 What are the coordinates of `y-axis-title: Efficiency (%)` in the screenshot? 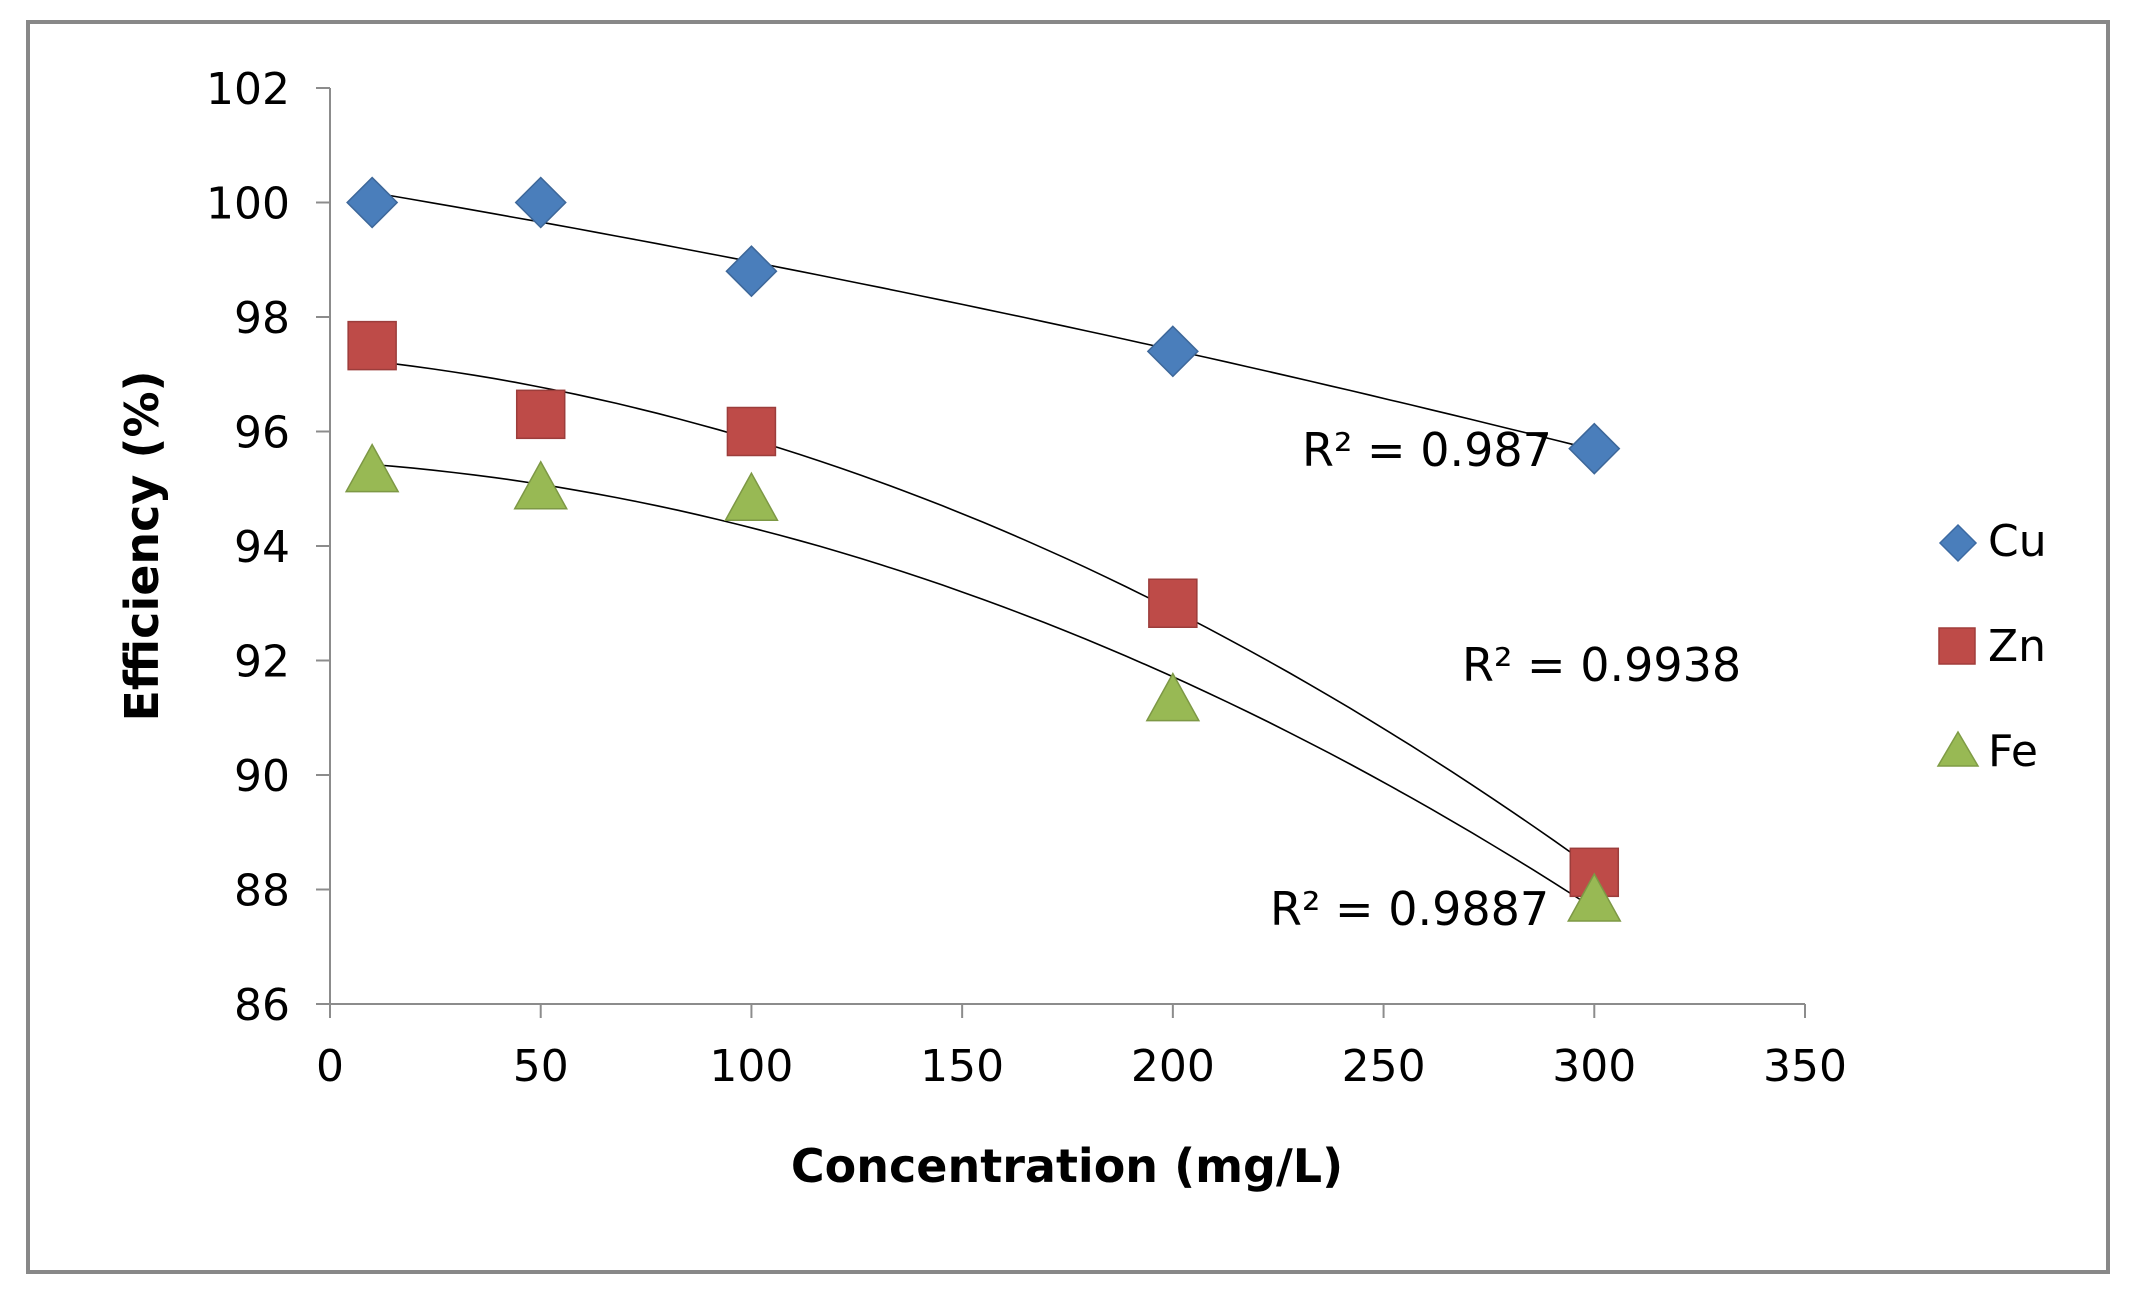 It's located at (142, 545).